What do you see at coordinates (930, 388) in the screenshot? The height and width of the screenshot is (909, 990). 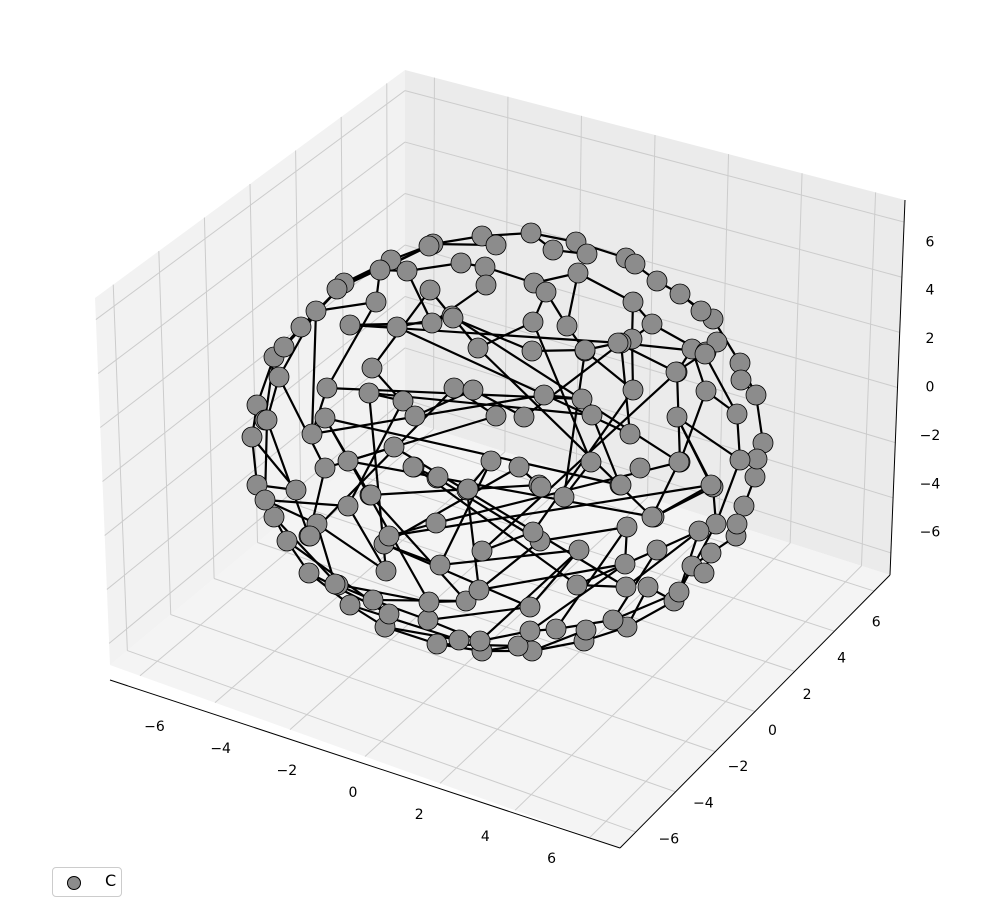 I see `z-tick-label-3: 0` at bounding box center [930, 388].